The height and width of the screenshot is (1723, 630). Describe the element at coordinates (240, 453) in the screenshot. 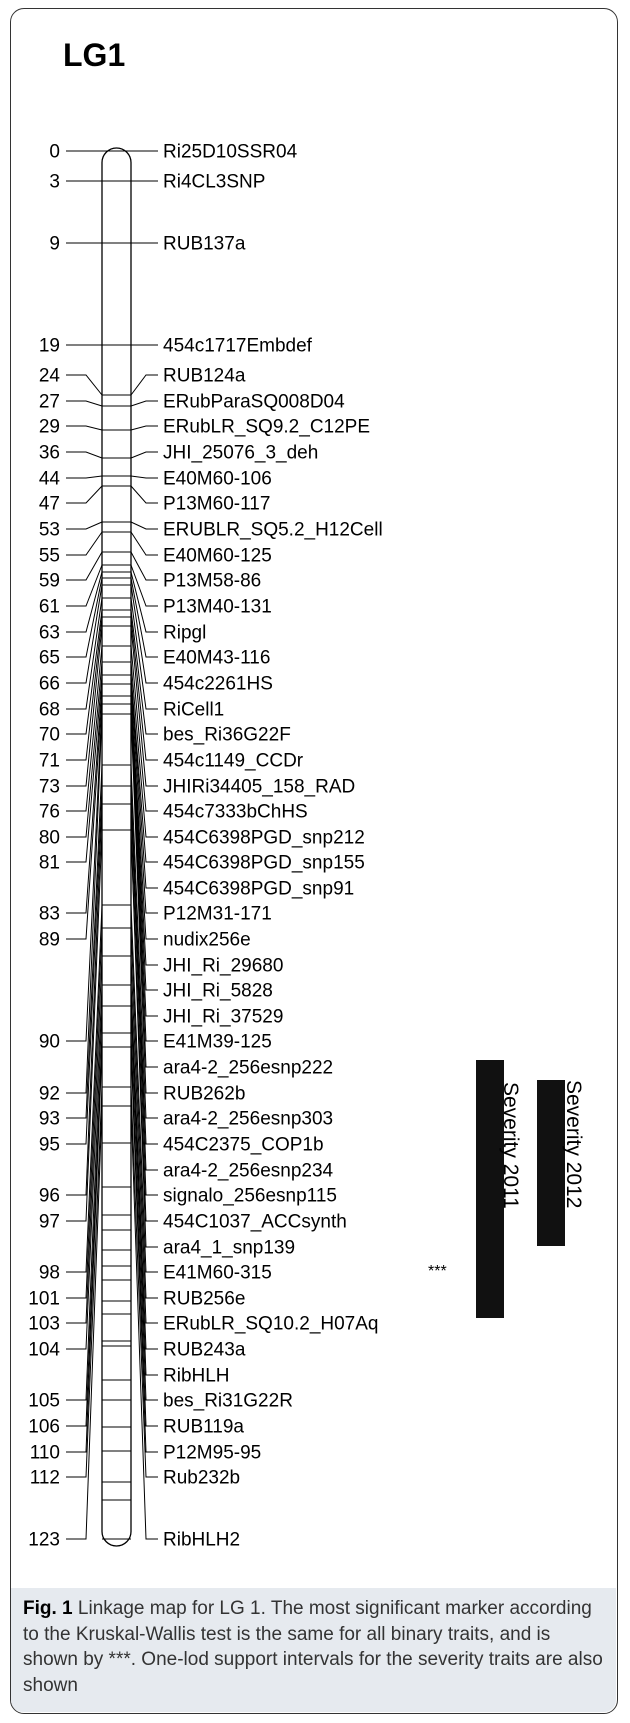

I see `marker-name: JHI_25076_3_deh` at that location.